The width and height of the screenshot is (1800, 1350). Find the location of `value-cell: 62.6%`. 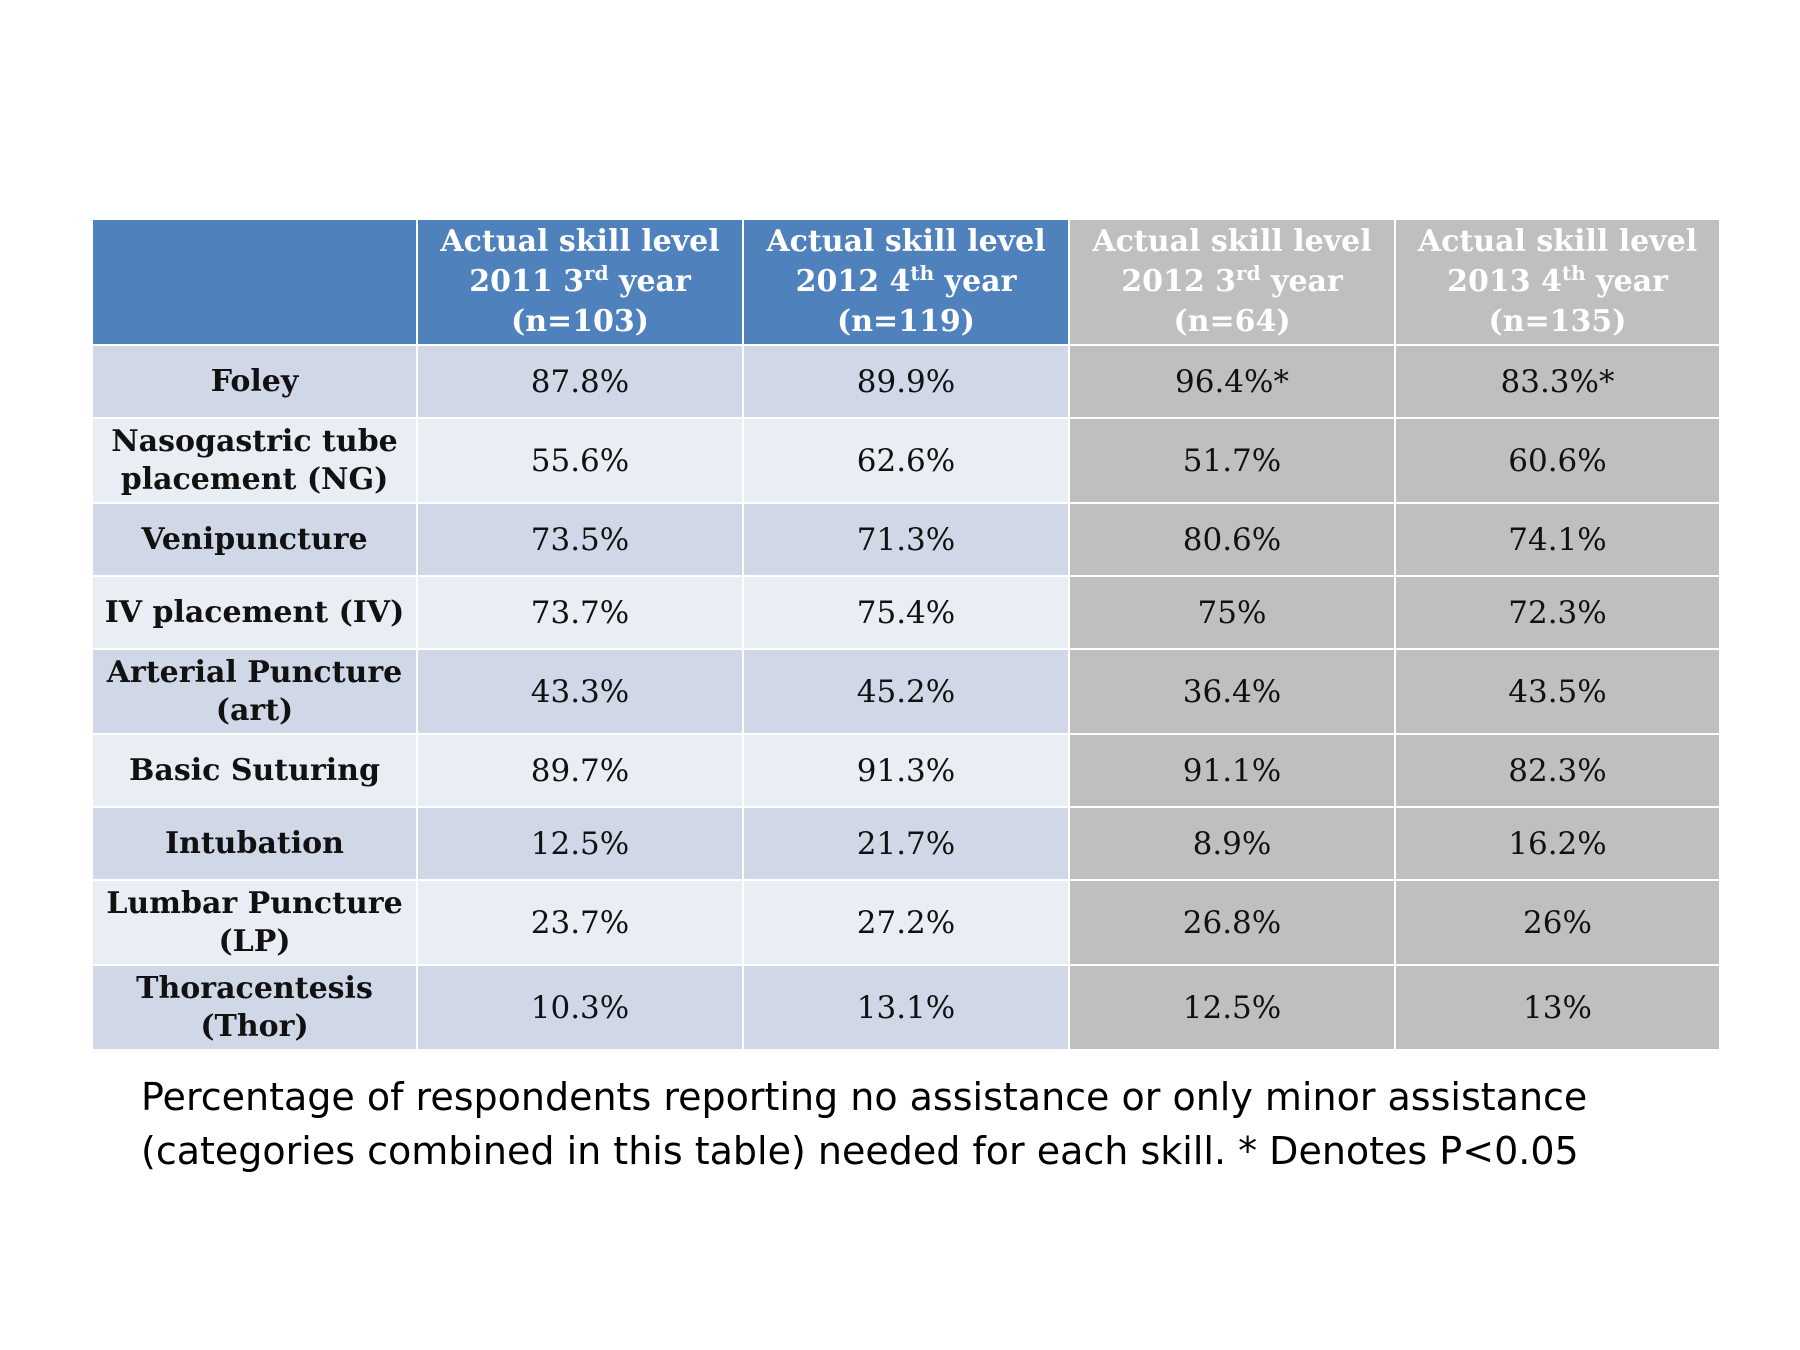

value-cell: 62.6% is located at coordinates (906, 460).